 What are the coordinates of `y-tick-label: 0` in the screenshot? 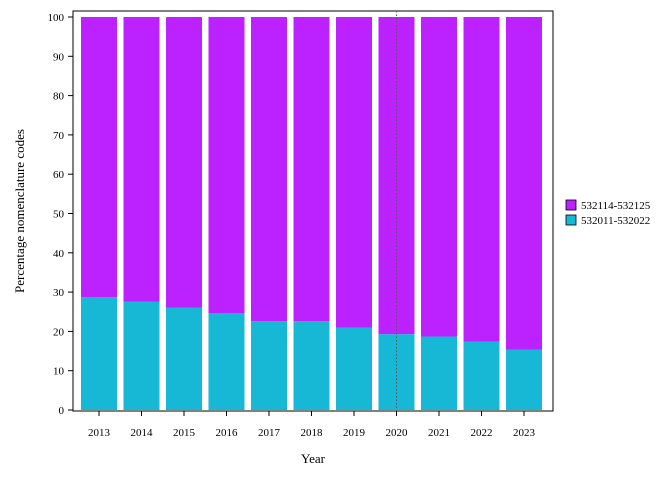 It's located at (62, 411).